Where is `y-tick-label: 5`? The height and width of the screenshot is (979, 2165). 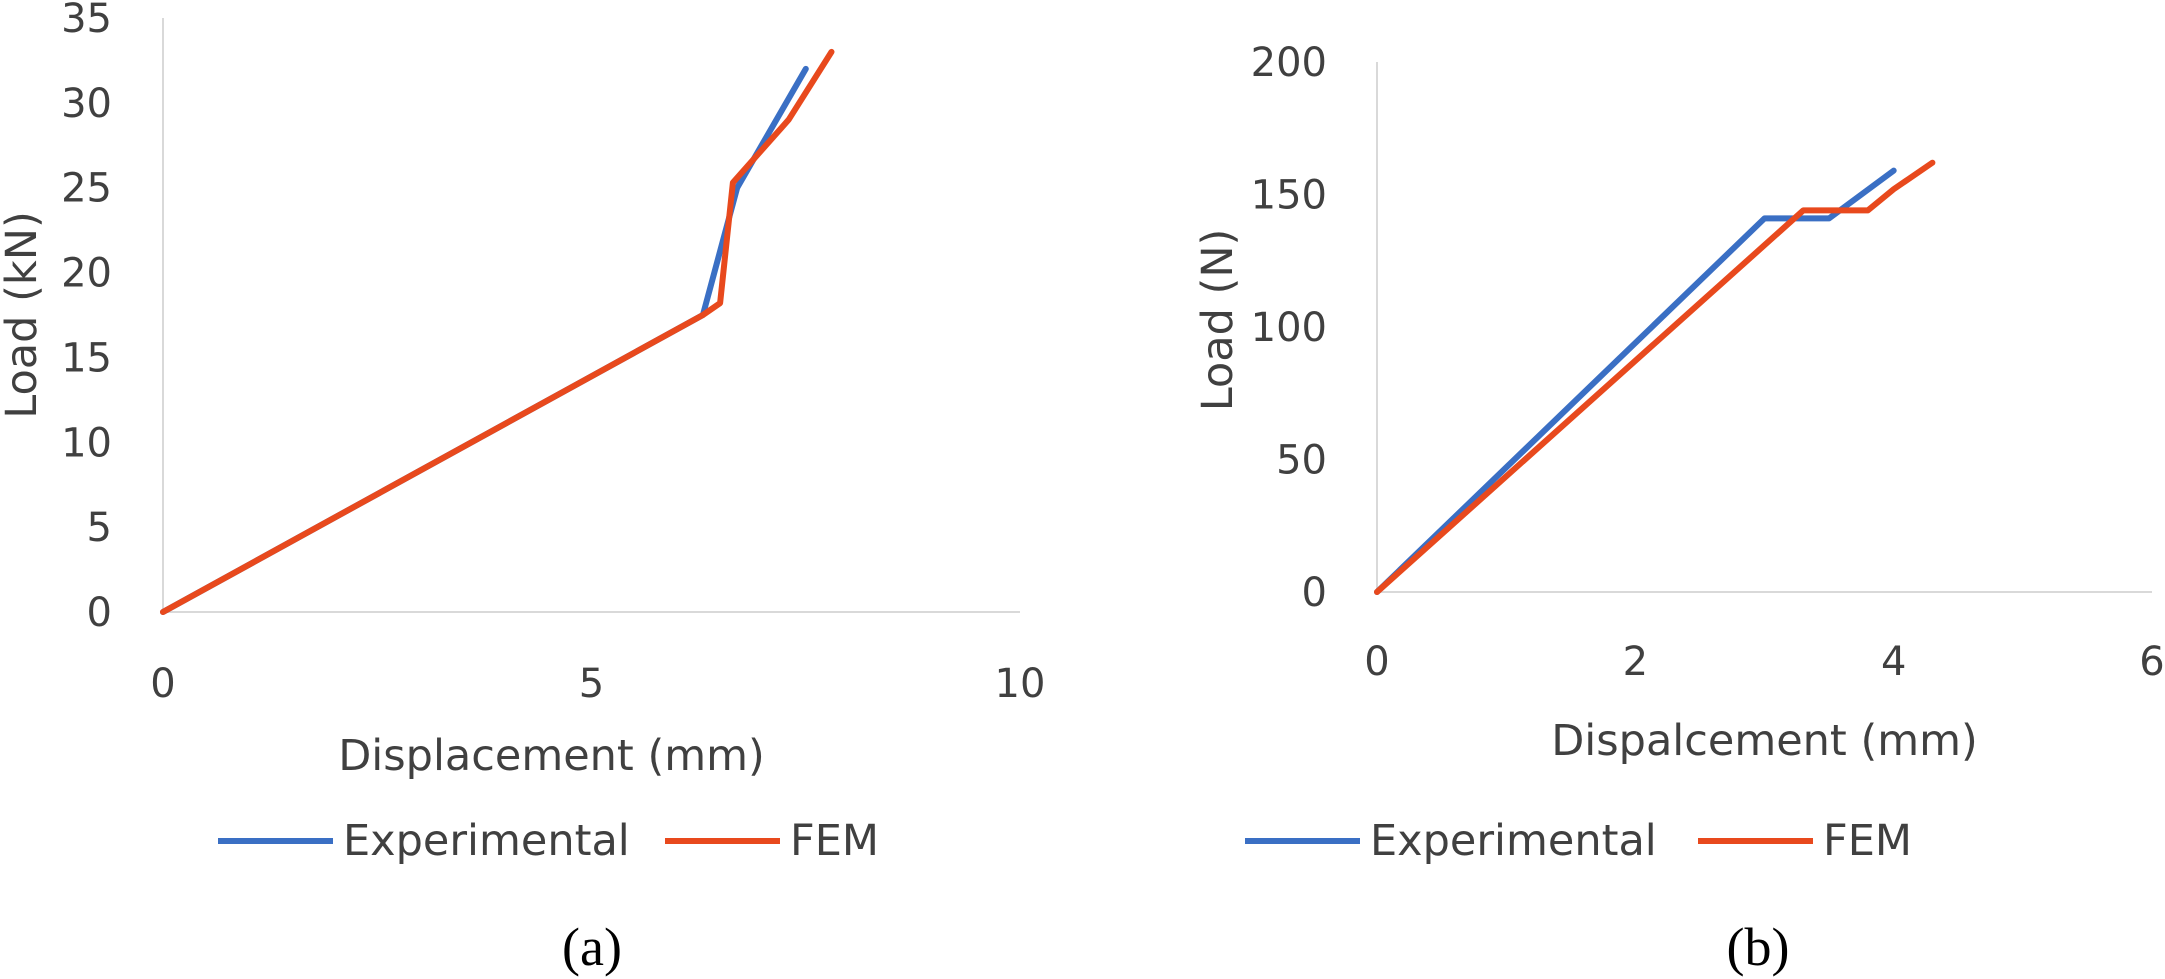 y-tick-label: 5 is located at coordinates (99, 528).